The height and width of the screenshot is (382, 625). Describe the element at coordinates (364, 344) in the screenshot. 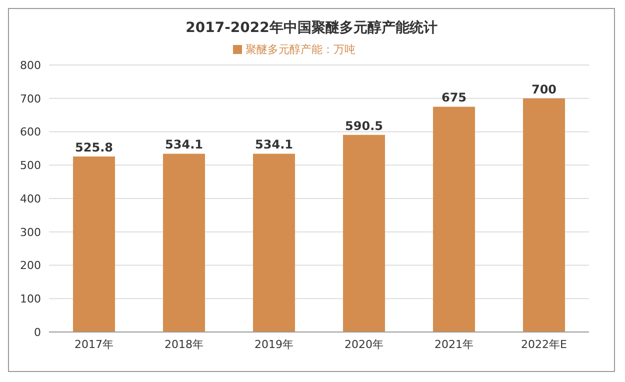

I see `x-tick-label: 2020年` at that location.